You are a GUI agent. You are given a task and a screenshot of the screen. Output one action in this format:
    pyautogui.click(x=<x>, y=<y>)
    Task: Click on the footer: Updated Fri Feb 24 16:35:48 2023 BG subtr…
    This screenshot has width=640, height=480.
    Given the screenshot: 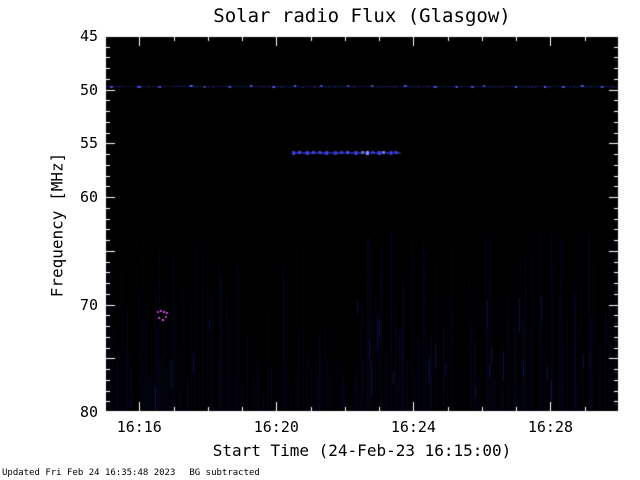 What is the action you would take?
    pyautogui.click(x=131, y=473)
    